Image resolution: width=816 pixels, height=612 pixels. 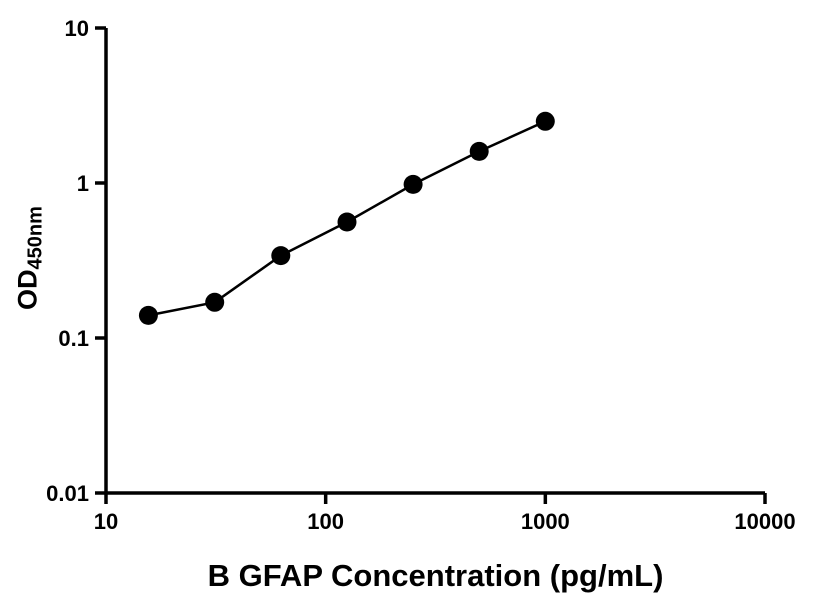 I want to click on y-axis-label-main: OD, so click(x=27, y=289).